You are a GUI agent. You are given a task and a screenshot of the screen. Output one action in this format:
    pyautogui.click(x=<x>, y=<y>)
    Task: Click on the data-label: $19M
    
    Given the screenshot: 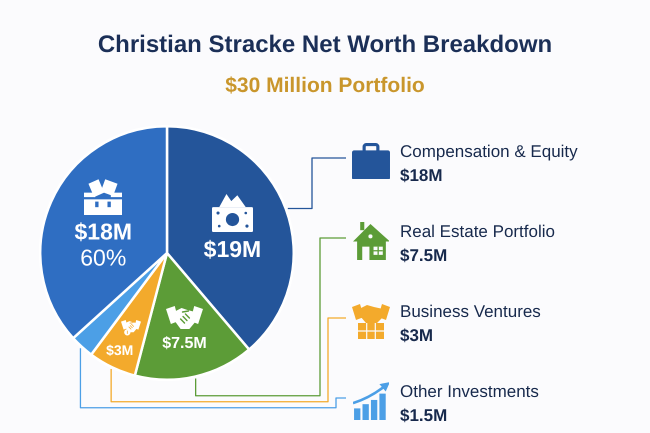 What is the action you would take?
    pyautogui.click(x=233, y=249)
    